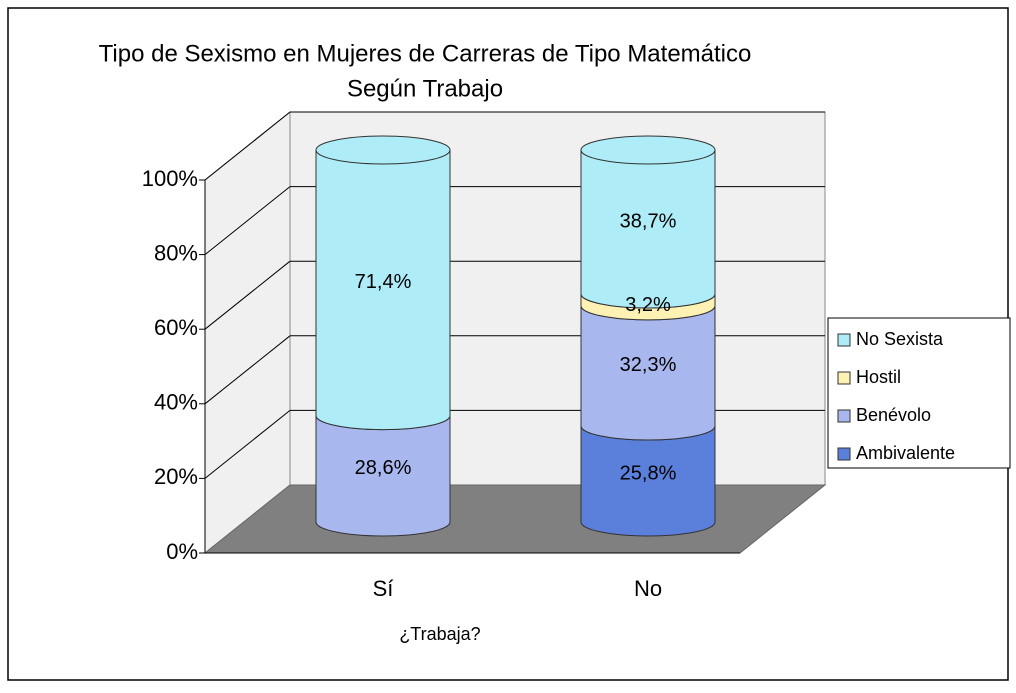 The width and height of the screenshot is (1016, 693). I want to click on legend, so click(919, 393).